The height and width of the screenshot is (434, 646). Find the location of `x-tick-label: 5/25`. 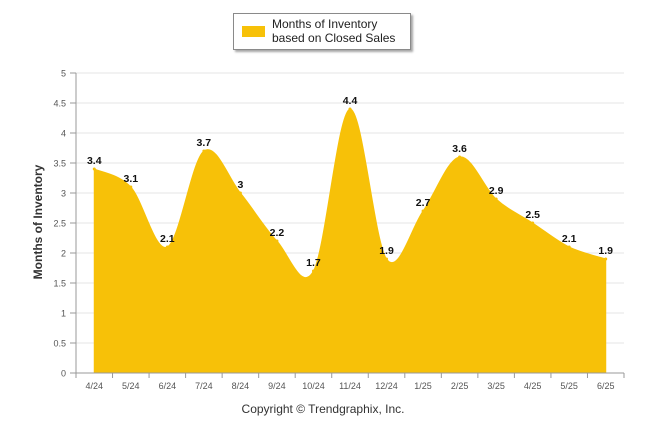

x-tick-label: 5/25 is located at coordinates (569, 386).